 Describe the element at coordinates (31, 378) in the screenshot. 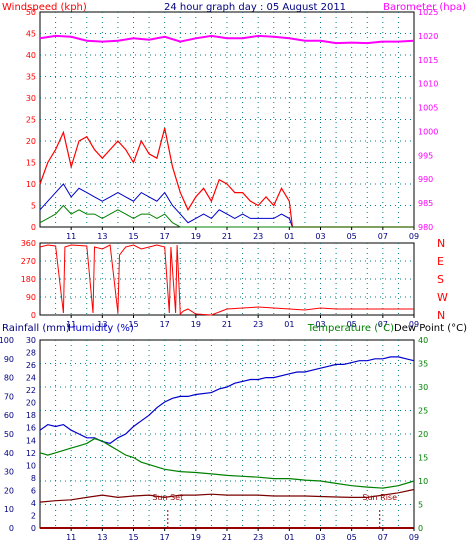

I see `rain-y-tick-label: 24` at that location.